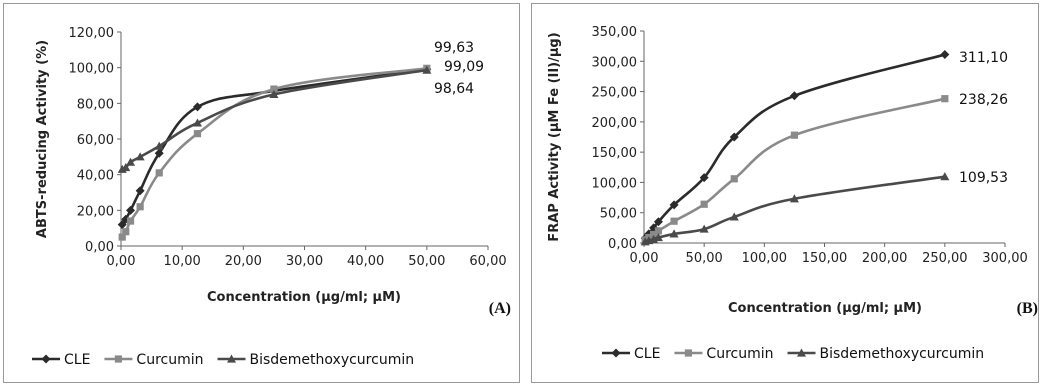 The height and width of the screenshot is (385, 1041). What do you see at coordinates (169, 360) in the screenshot?
I see `a-legend-label-1: Curcumin` at bounding box center [169, 360].